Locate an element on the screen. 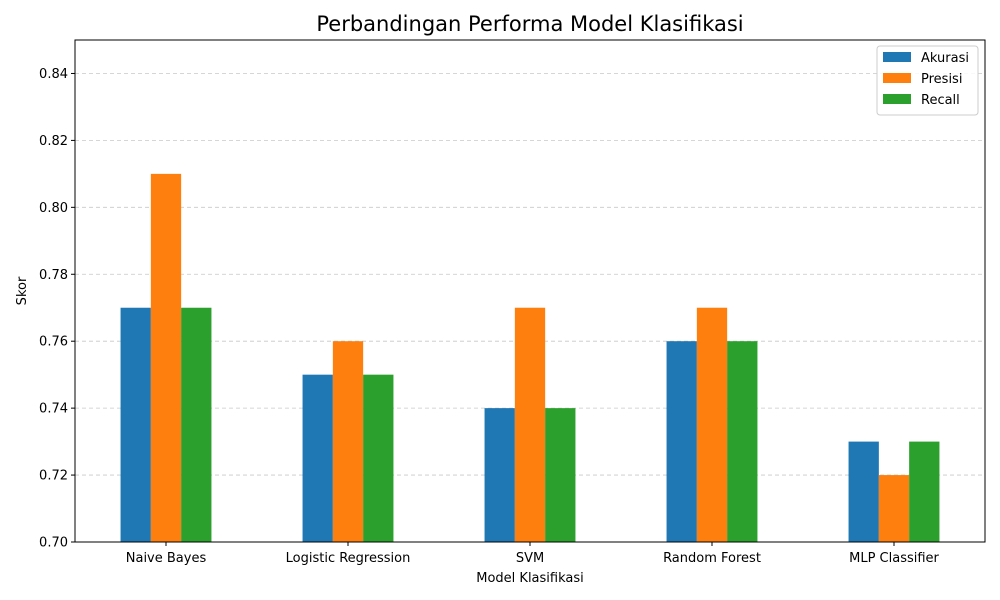  x-tick-label: MLP Classifier is located at coordinates (894, 558).